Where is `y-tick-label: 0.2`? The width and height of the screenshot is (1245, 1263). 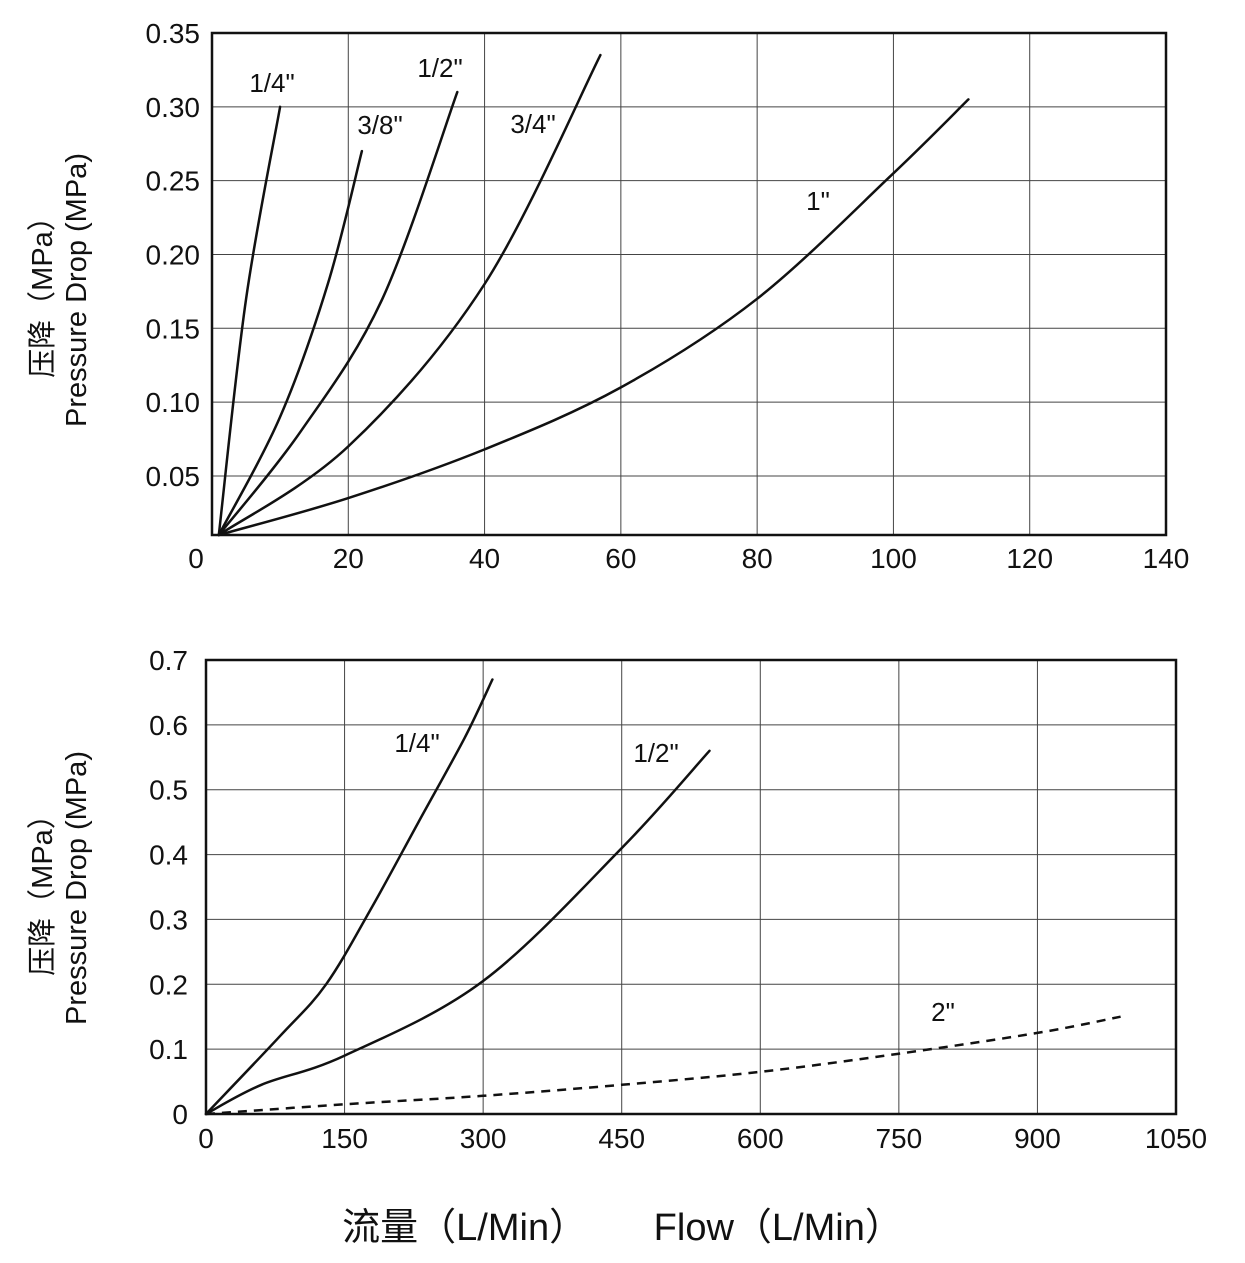
y-tick-label: 0.2 is located at coordinates (168, 984).